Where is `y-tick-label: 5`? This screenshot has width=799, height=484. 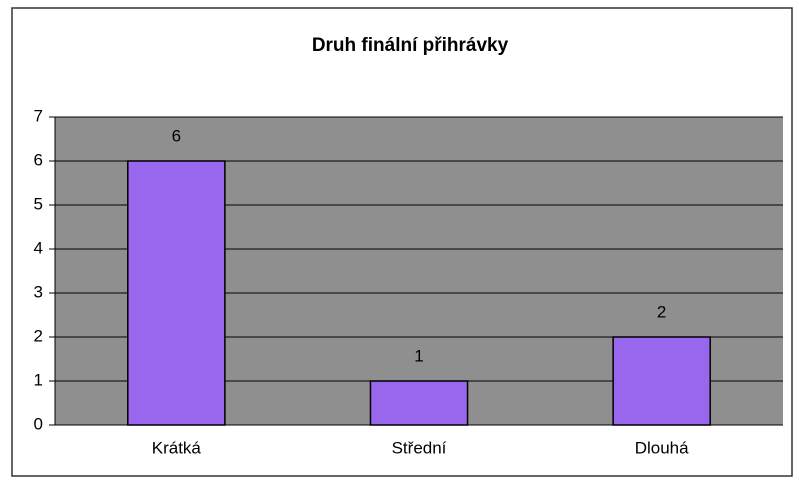
y-tick-label: 5 is located at coordinates (38, 203).